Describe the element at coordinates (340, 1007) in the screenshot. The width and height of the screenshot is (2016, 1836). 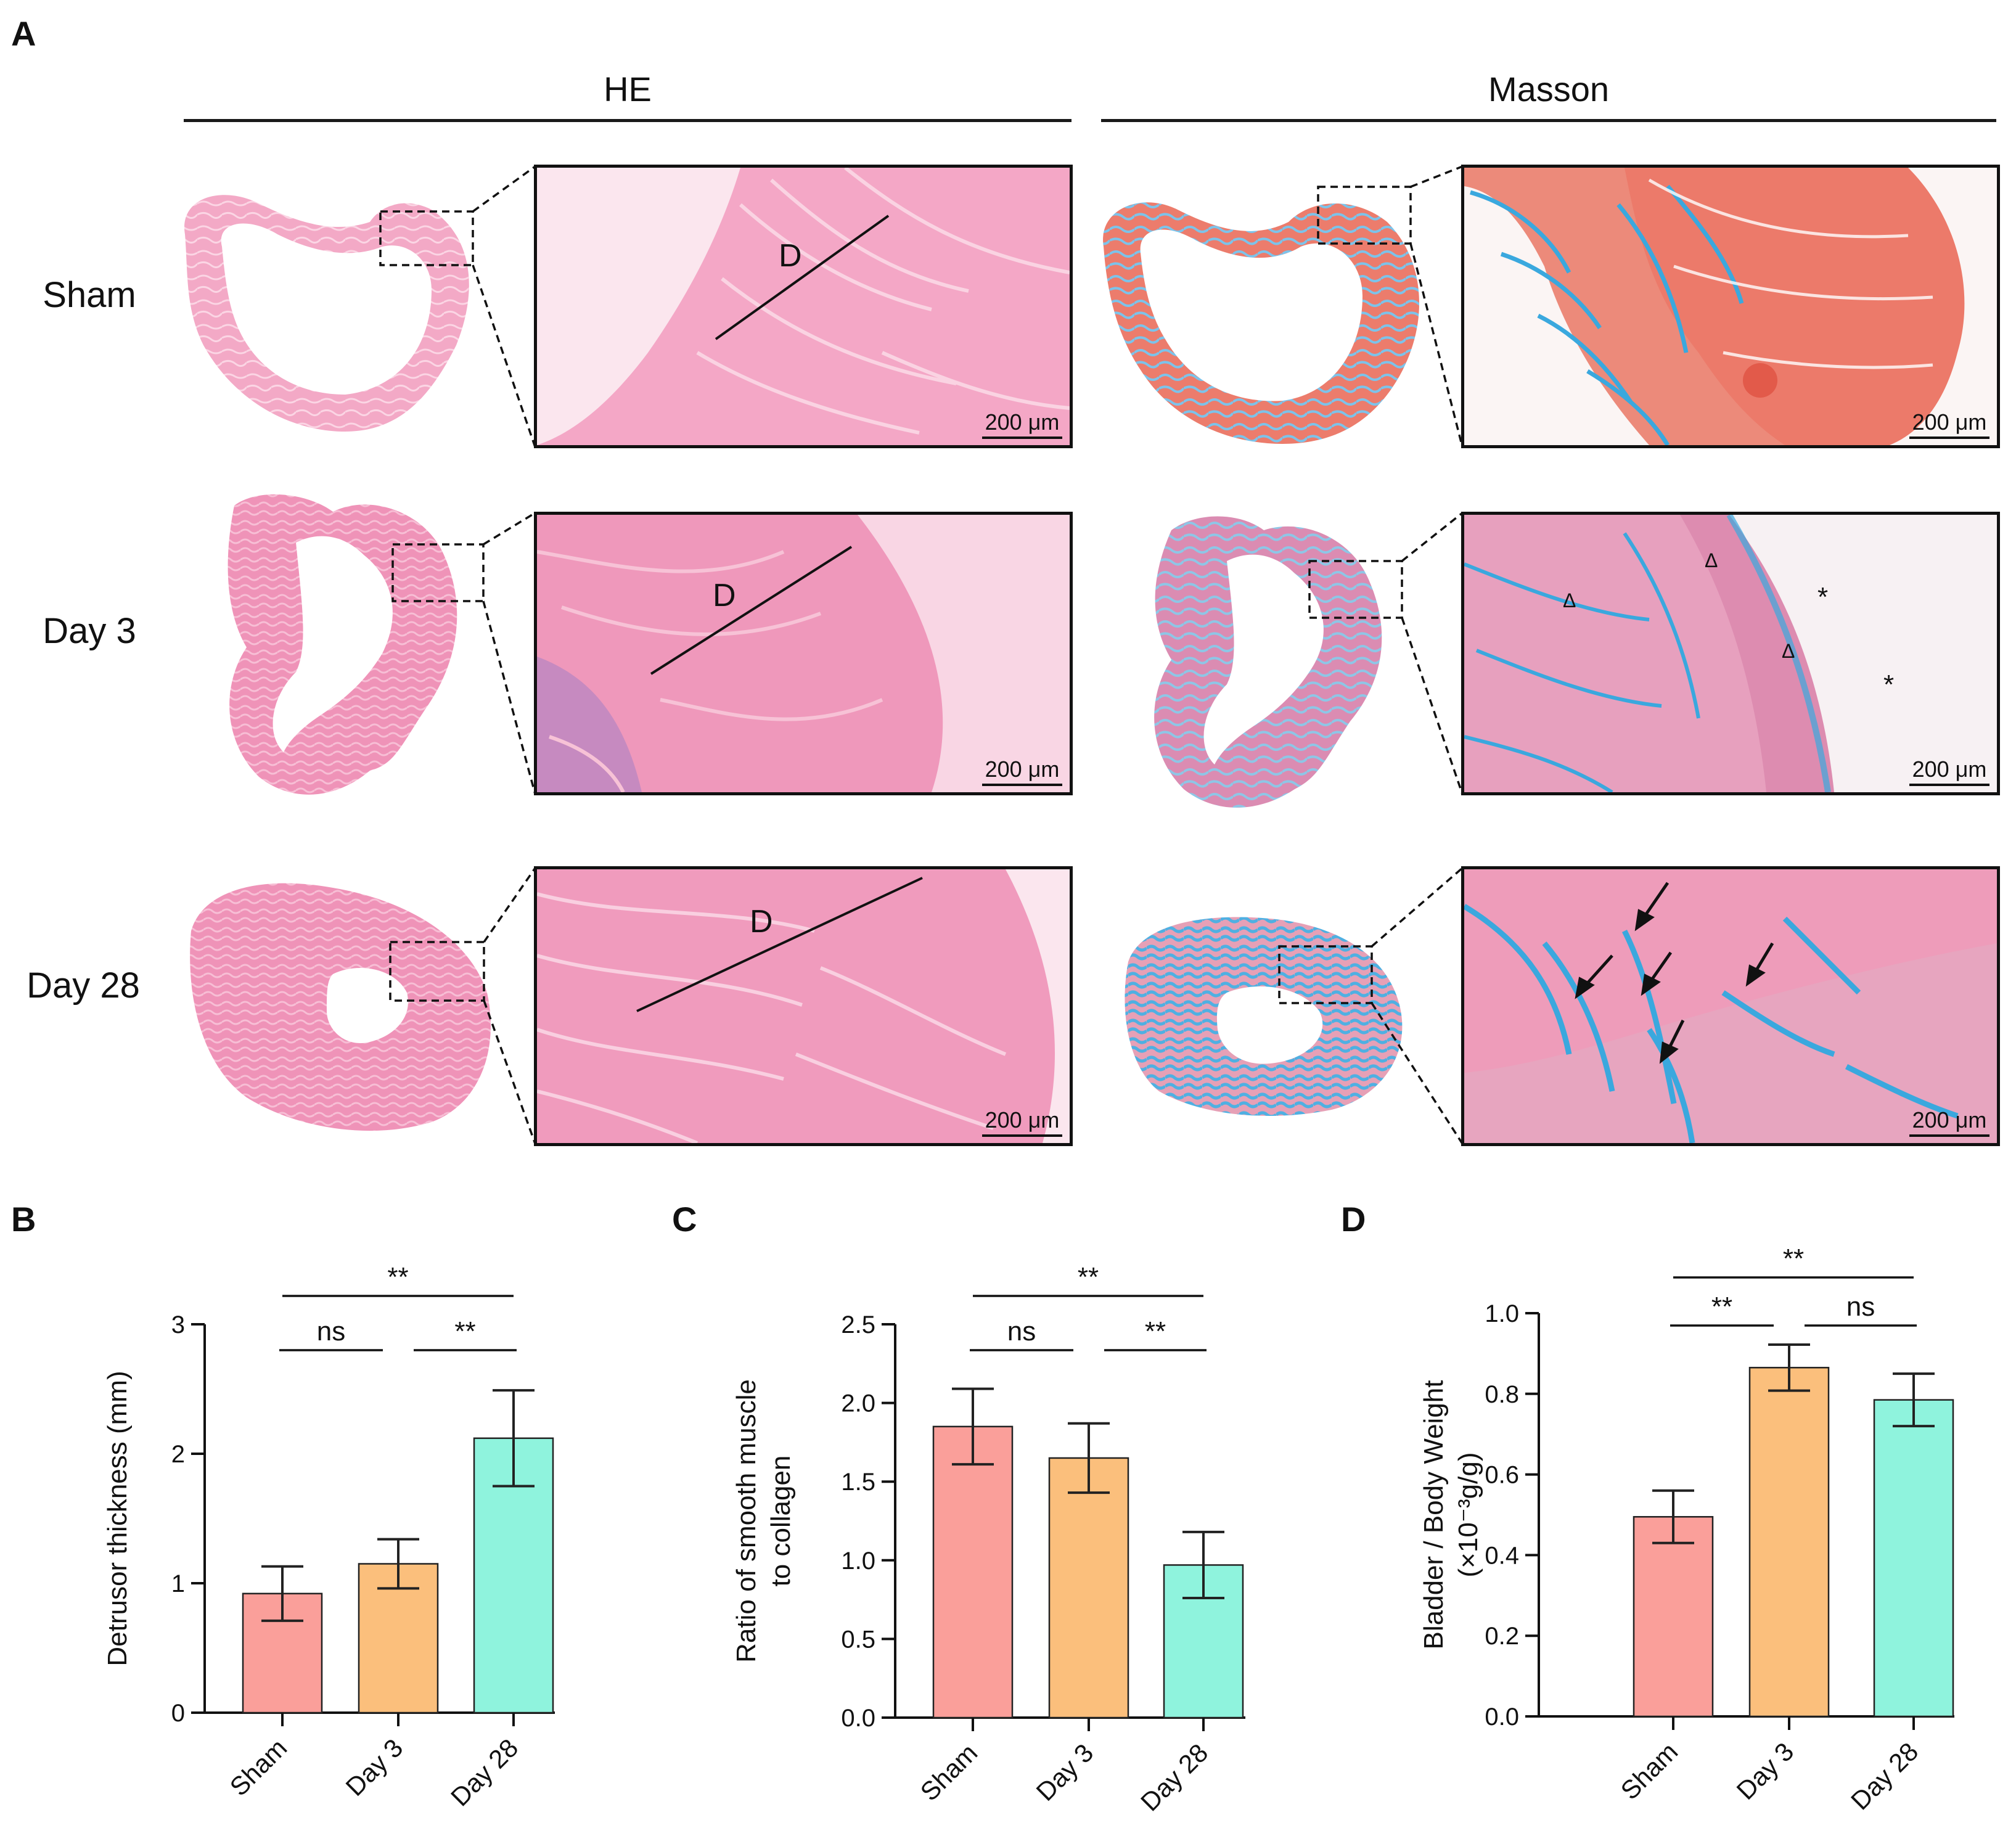
I see `he-section-day28` at that location.